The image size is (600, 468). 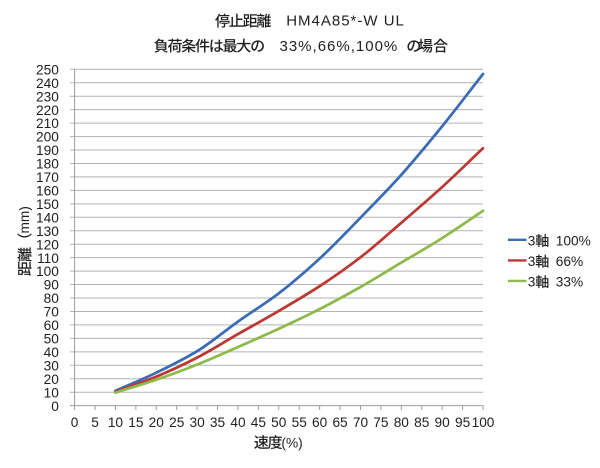 What do you see at coordinates (47, 244) in the screenshot?
I see `svg-text: 120` at bounding box center [47, 244].